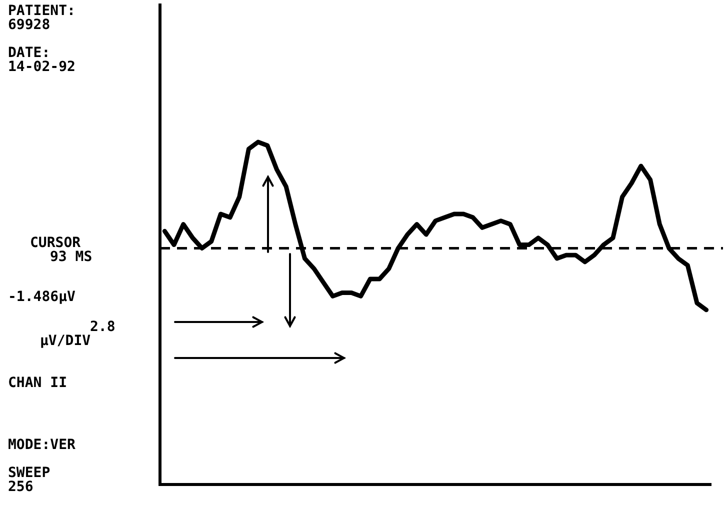 This screenshot has width=725, height=519. What do you see at coordinates (42, 67) in the screenshot?
I see `text: 14-02-92` at bounding box center [42, 67].